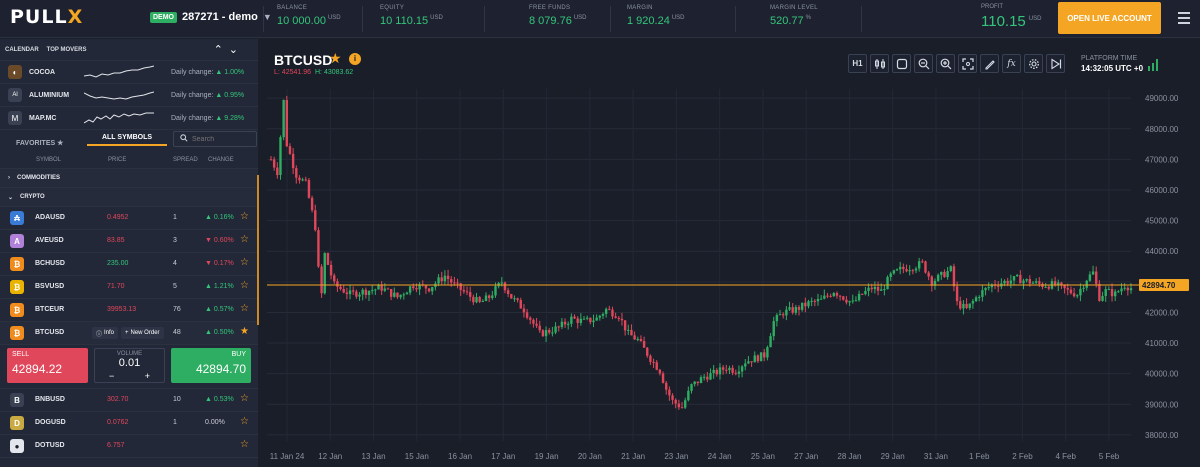  What do you see at coordinates (211, 365) in the screenshot?
I see `buy-button: BUY 42894.70` at bounding box center [211, 365].